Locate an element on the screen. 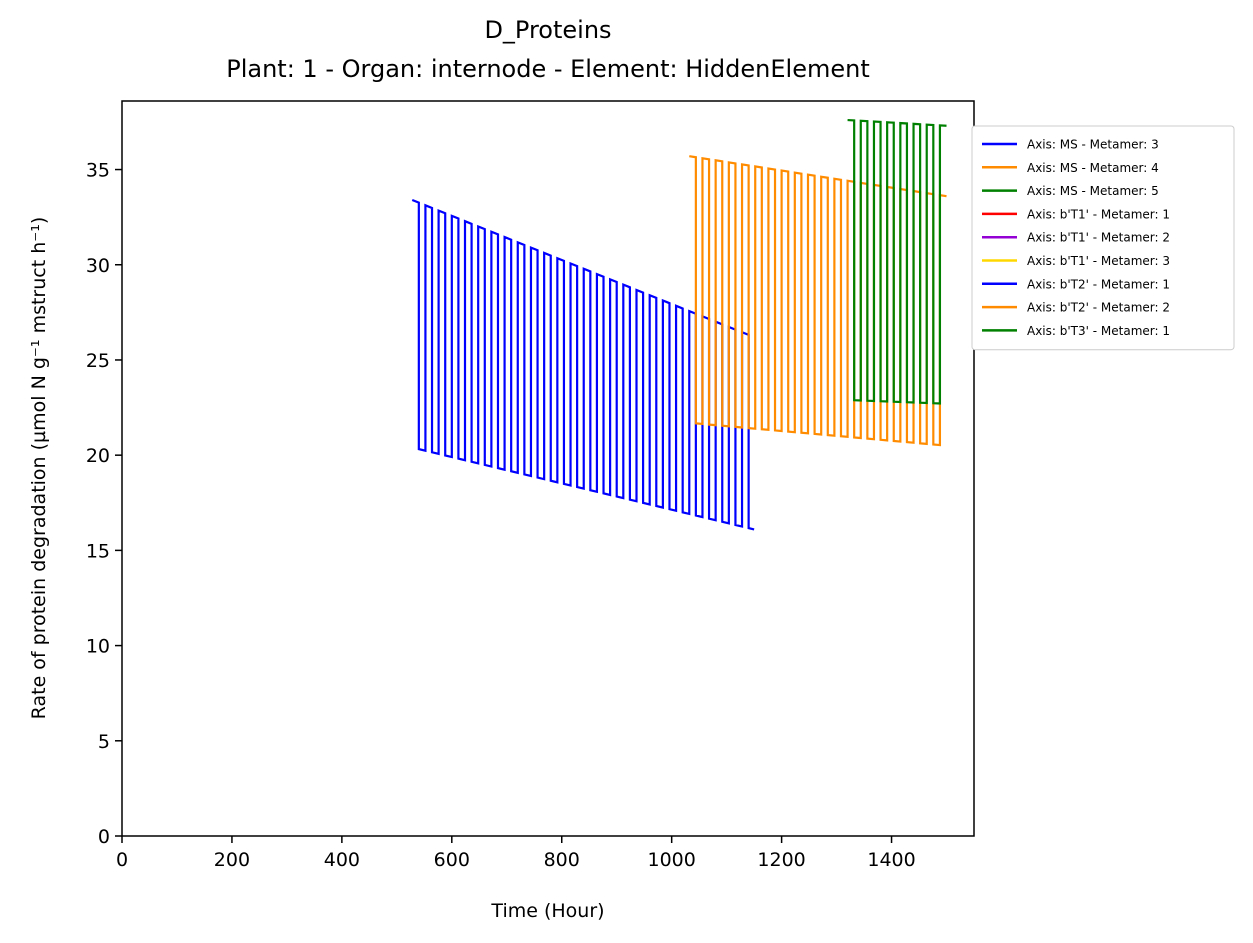 This screenshot has width=1253, height=943. y-tick-label: 25 is located at coordinates (98, 361).